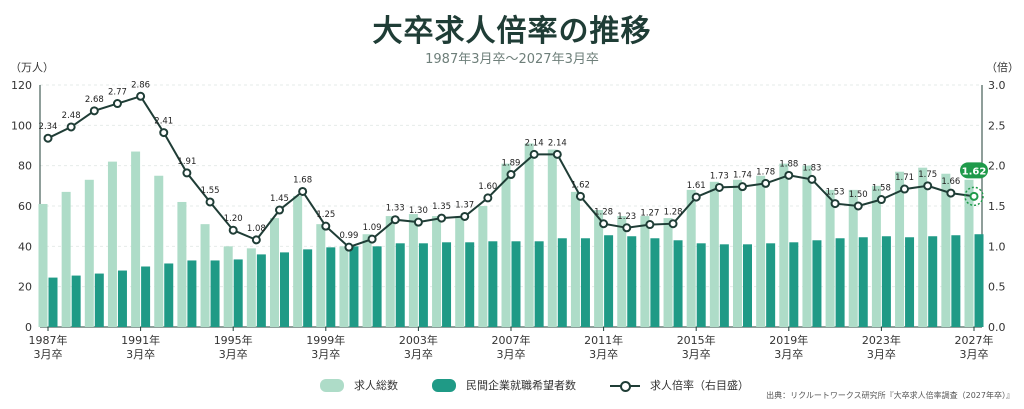 Image resolution: width=1024 pixels, height=409 pixels. What do you see at coordinates (71, 116) in the screenshot?
I see `ratio-data-label: 2.48` at bounding box center [71, 116].